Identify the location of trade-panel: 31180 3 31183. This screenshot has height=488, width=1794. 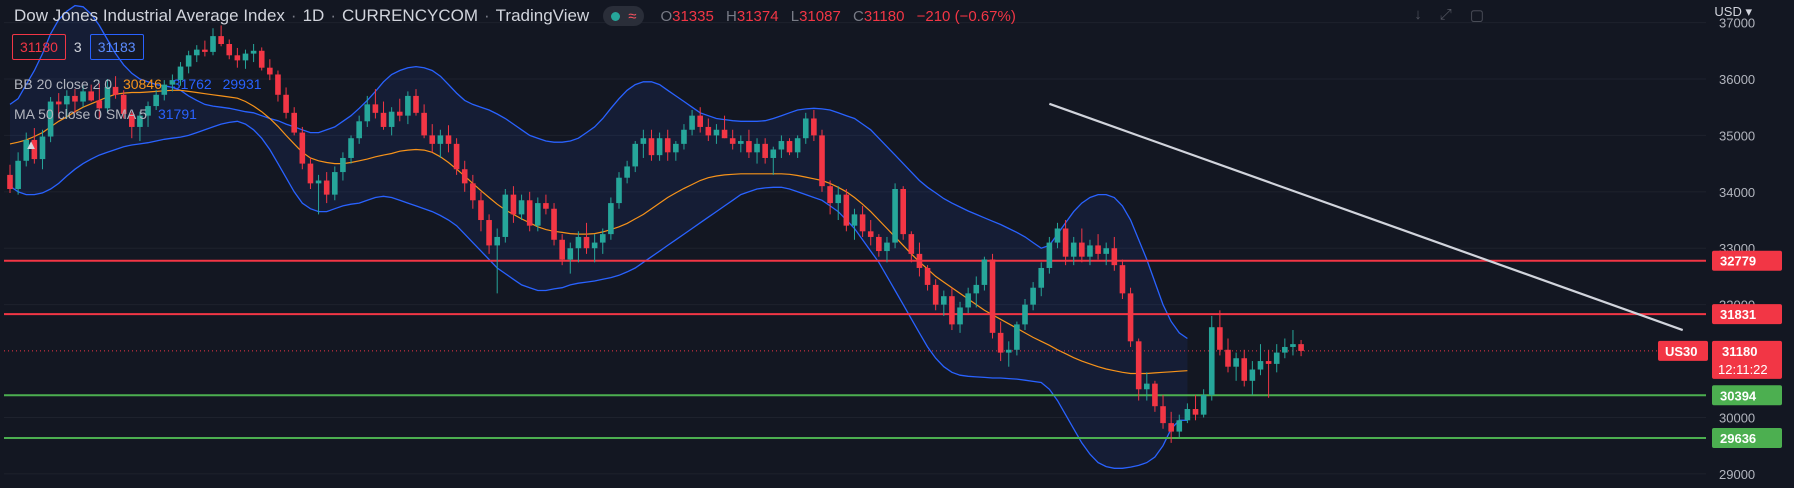
(78, 47).